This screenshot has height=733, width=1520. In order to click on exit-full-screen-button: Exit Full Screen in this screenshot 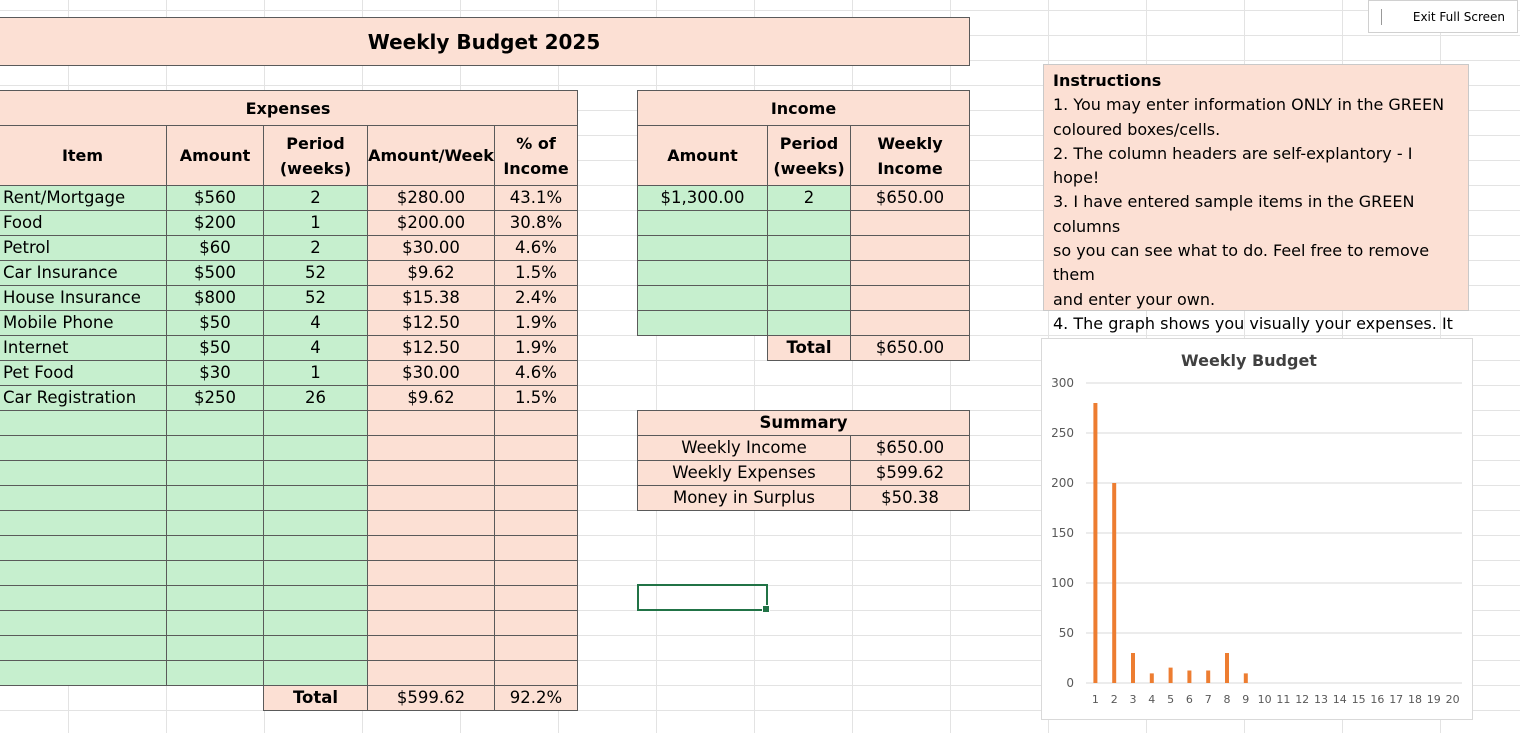, I will do `click(1443, 16)`.